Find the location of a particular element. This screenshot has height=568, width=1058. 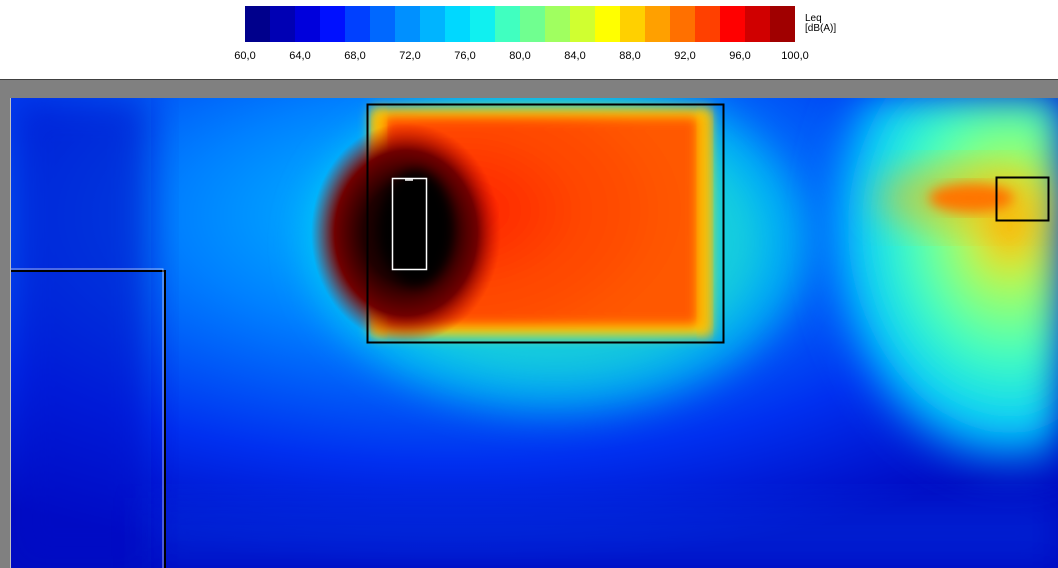

legend-unit: [dB(A)] is located at coordinates (821, 28).